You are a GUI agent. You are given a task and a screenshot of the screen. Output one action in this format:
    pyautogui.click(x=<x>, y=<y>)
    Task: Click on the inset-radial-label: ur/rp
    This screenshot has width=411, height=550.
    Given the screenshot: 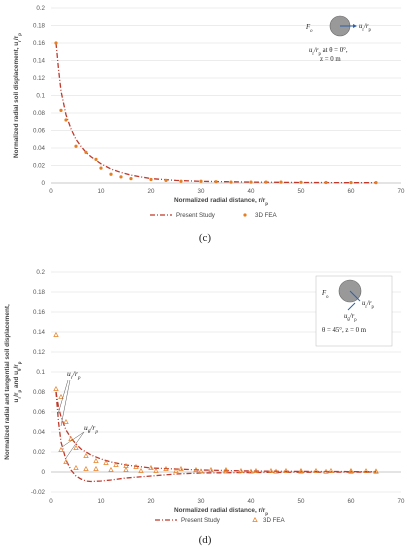 What is the action you would take?
    pyautogui.click(x=368, y=305)
    